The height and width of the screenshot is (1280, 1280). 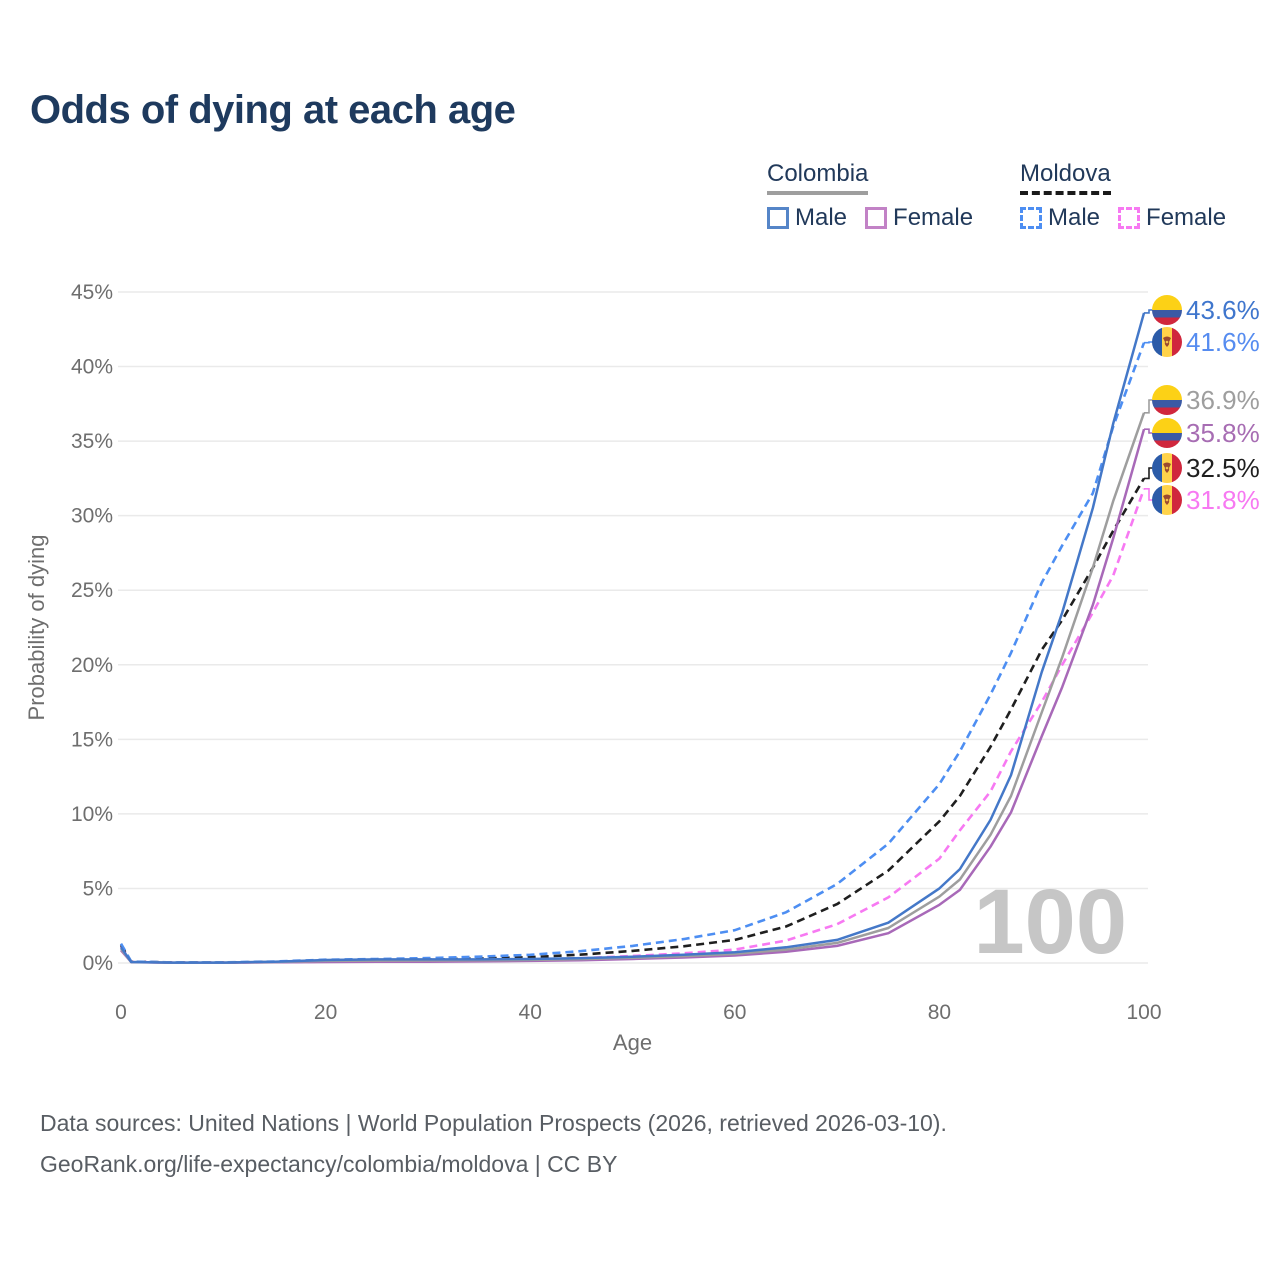 I want to click on end-label-colombia-female: 35.8%, so click(x=1202, y=433).